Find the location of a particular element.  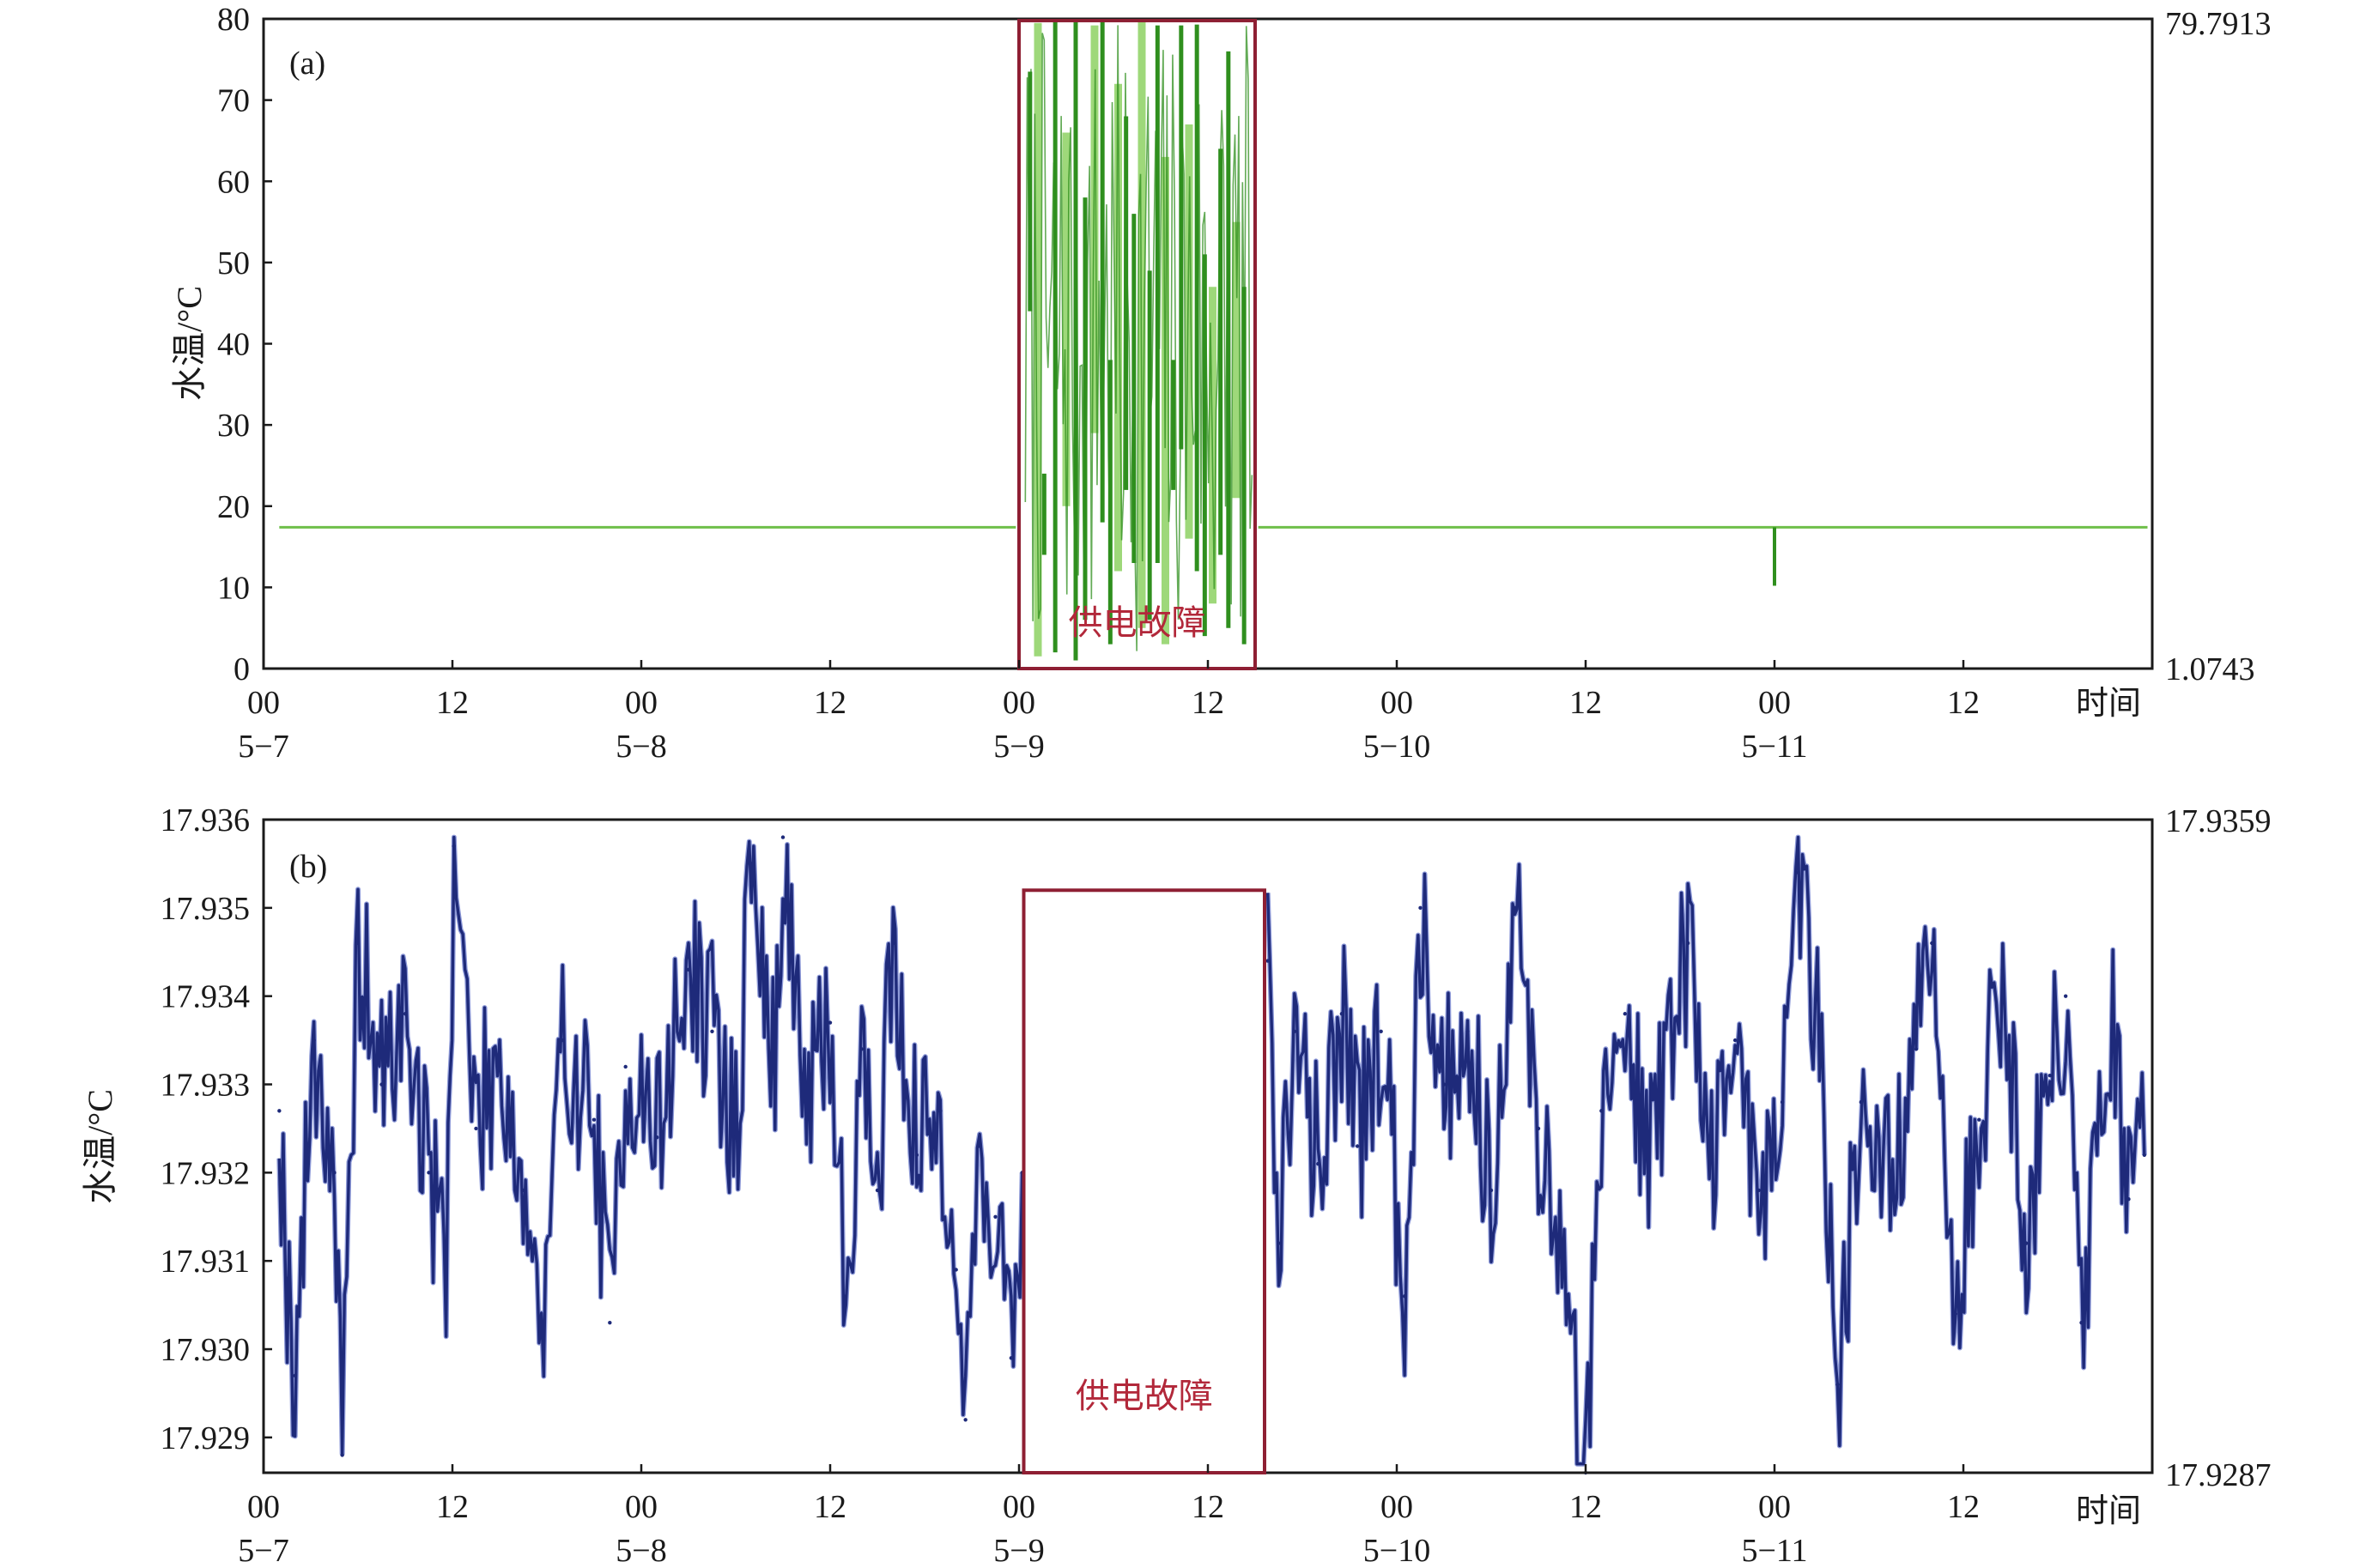

y-tick-label: 17.933 is located at coordinates (206, 1086).